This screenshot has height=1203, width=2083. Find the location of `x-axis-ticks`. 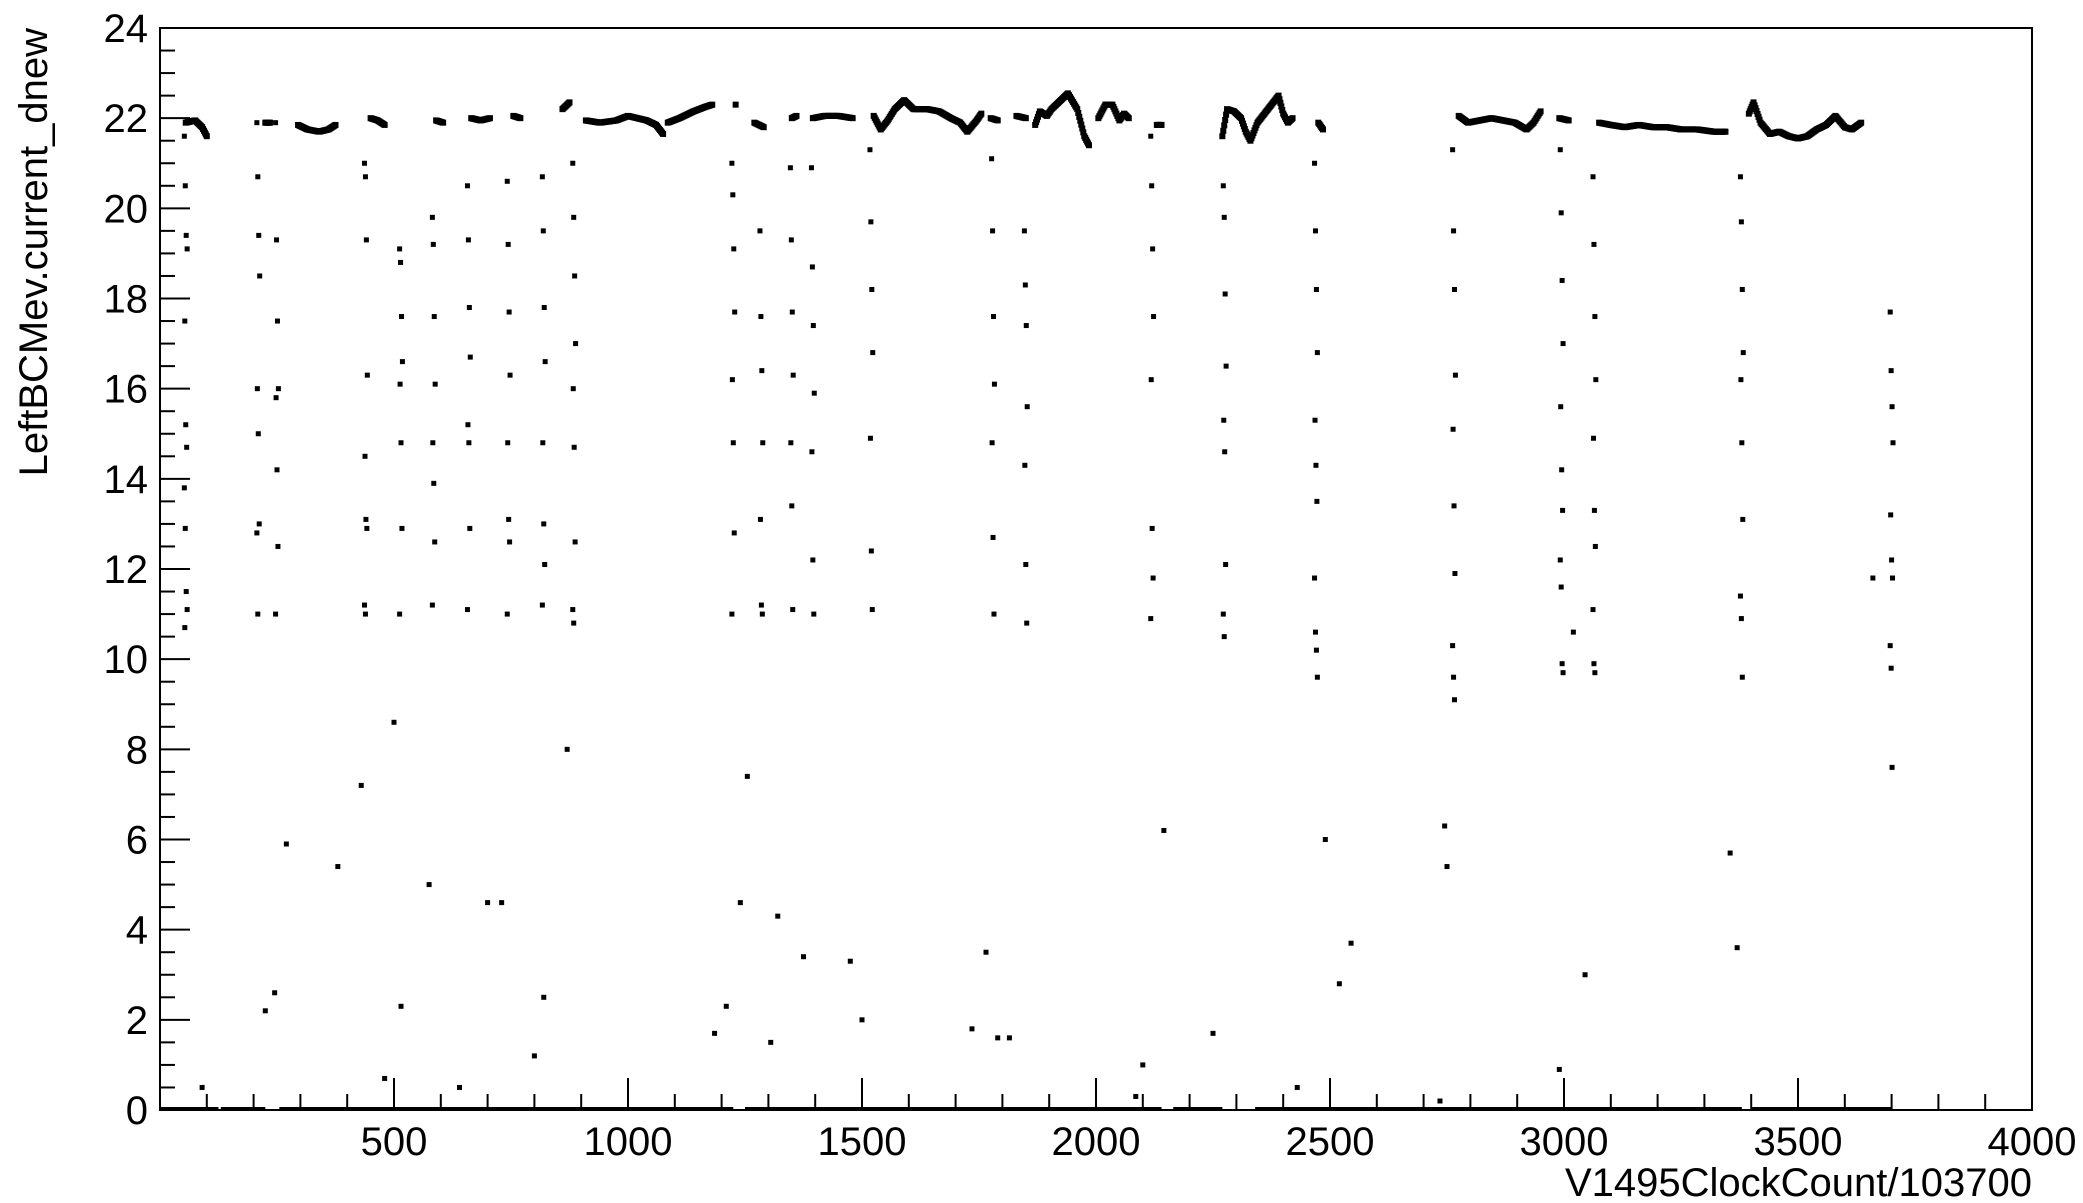

x-axis-ticks is located at coordinates (1096, 1094).